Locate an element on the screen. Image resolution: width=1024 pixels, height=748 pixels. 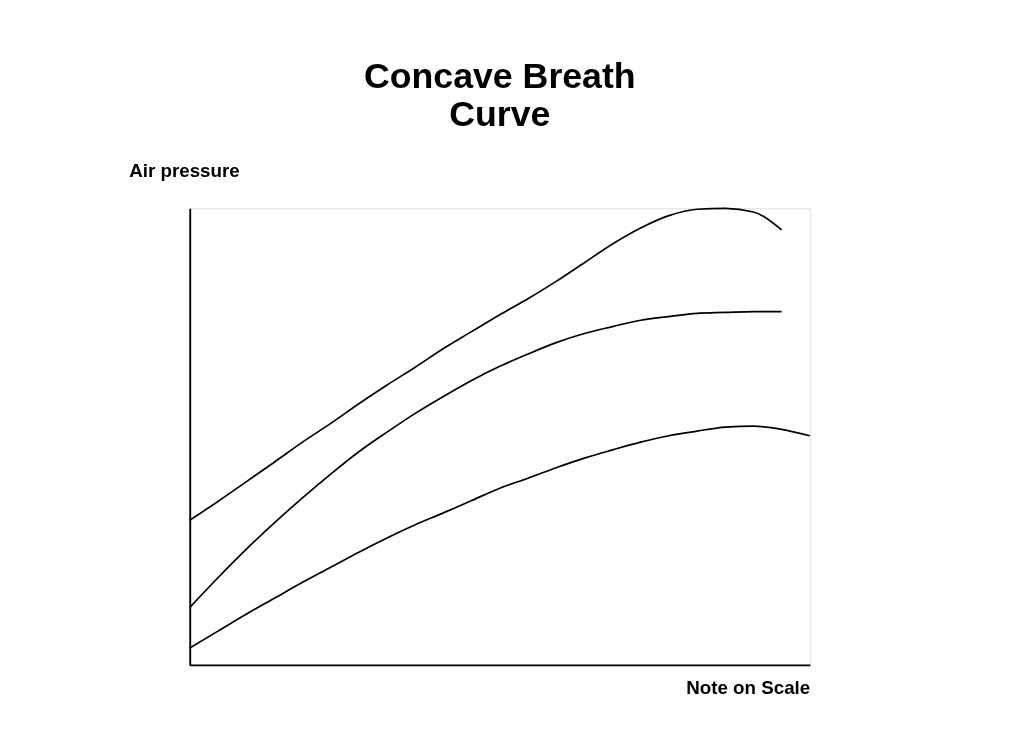
y-axis-title: Air pressure is located at coordinates (184, 170).